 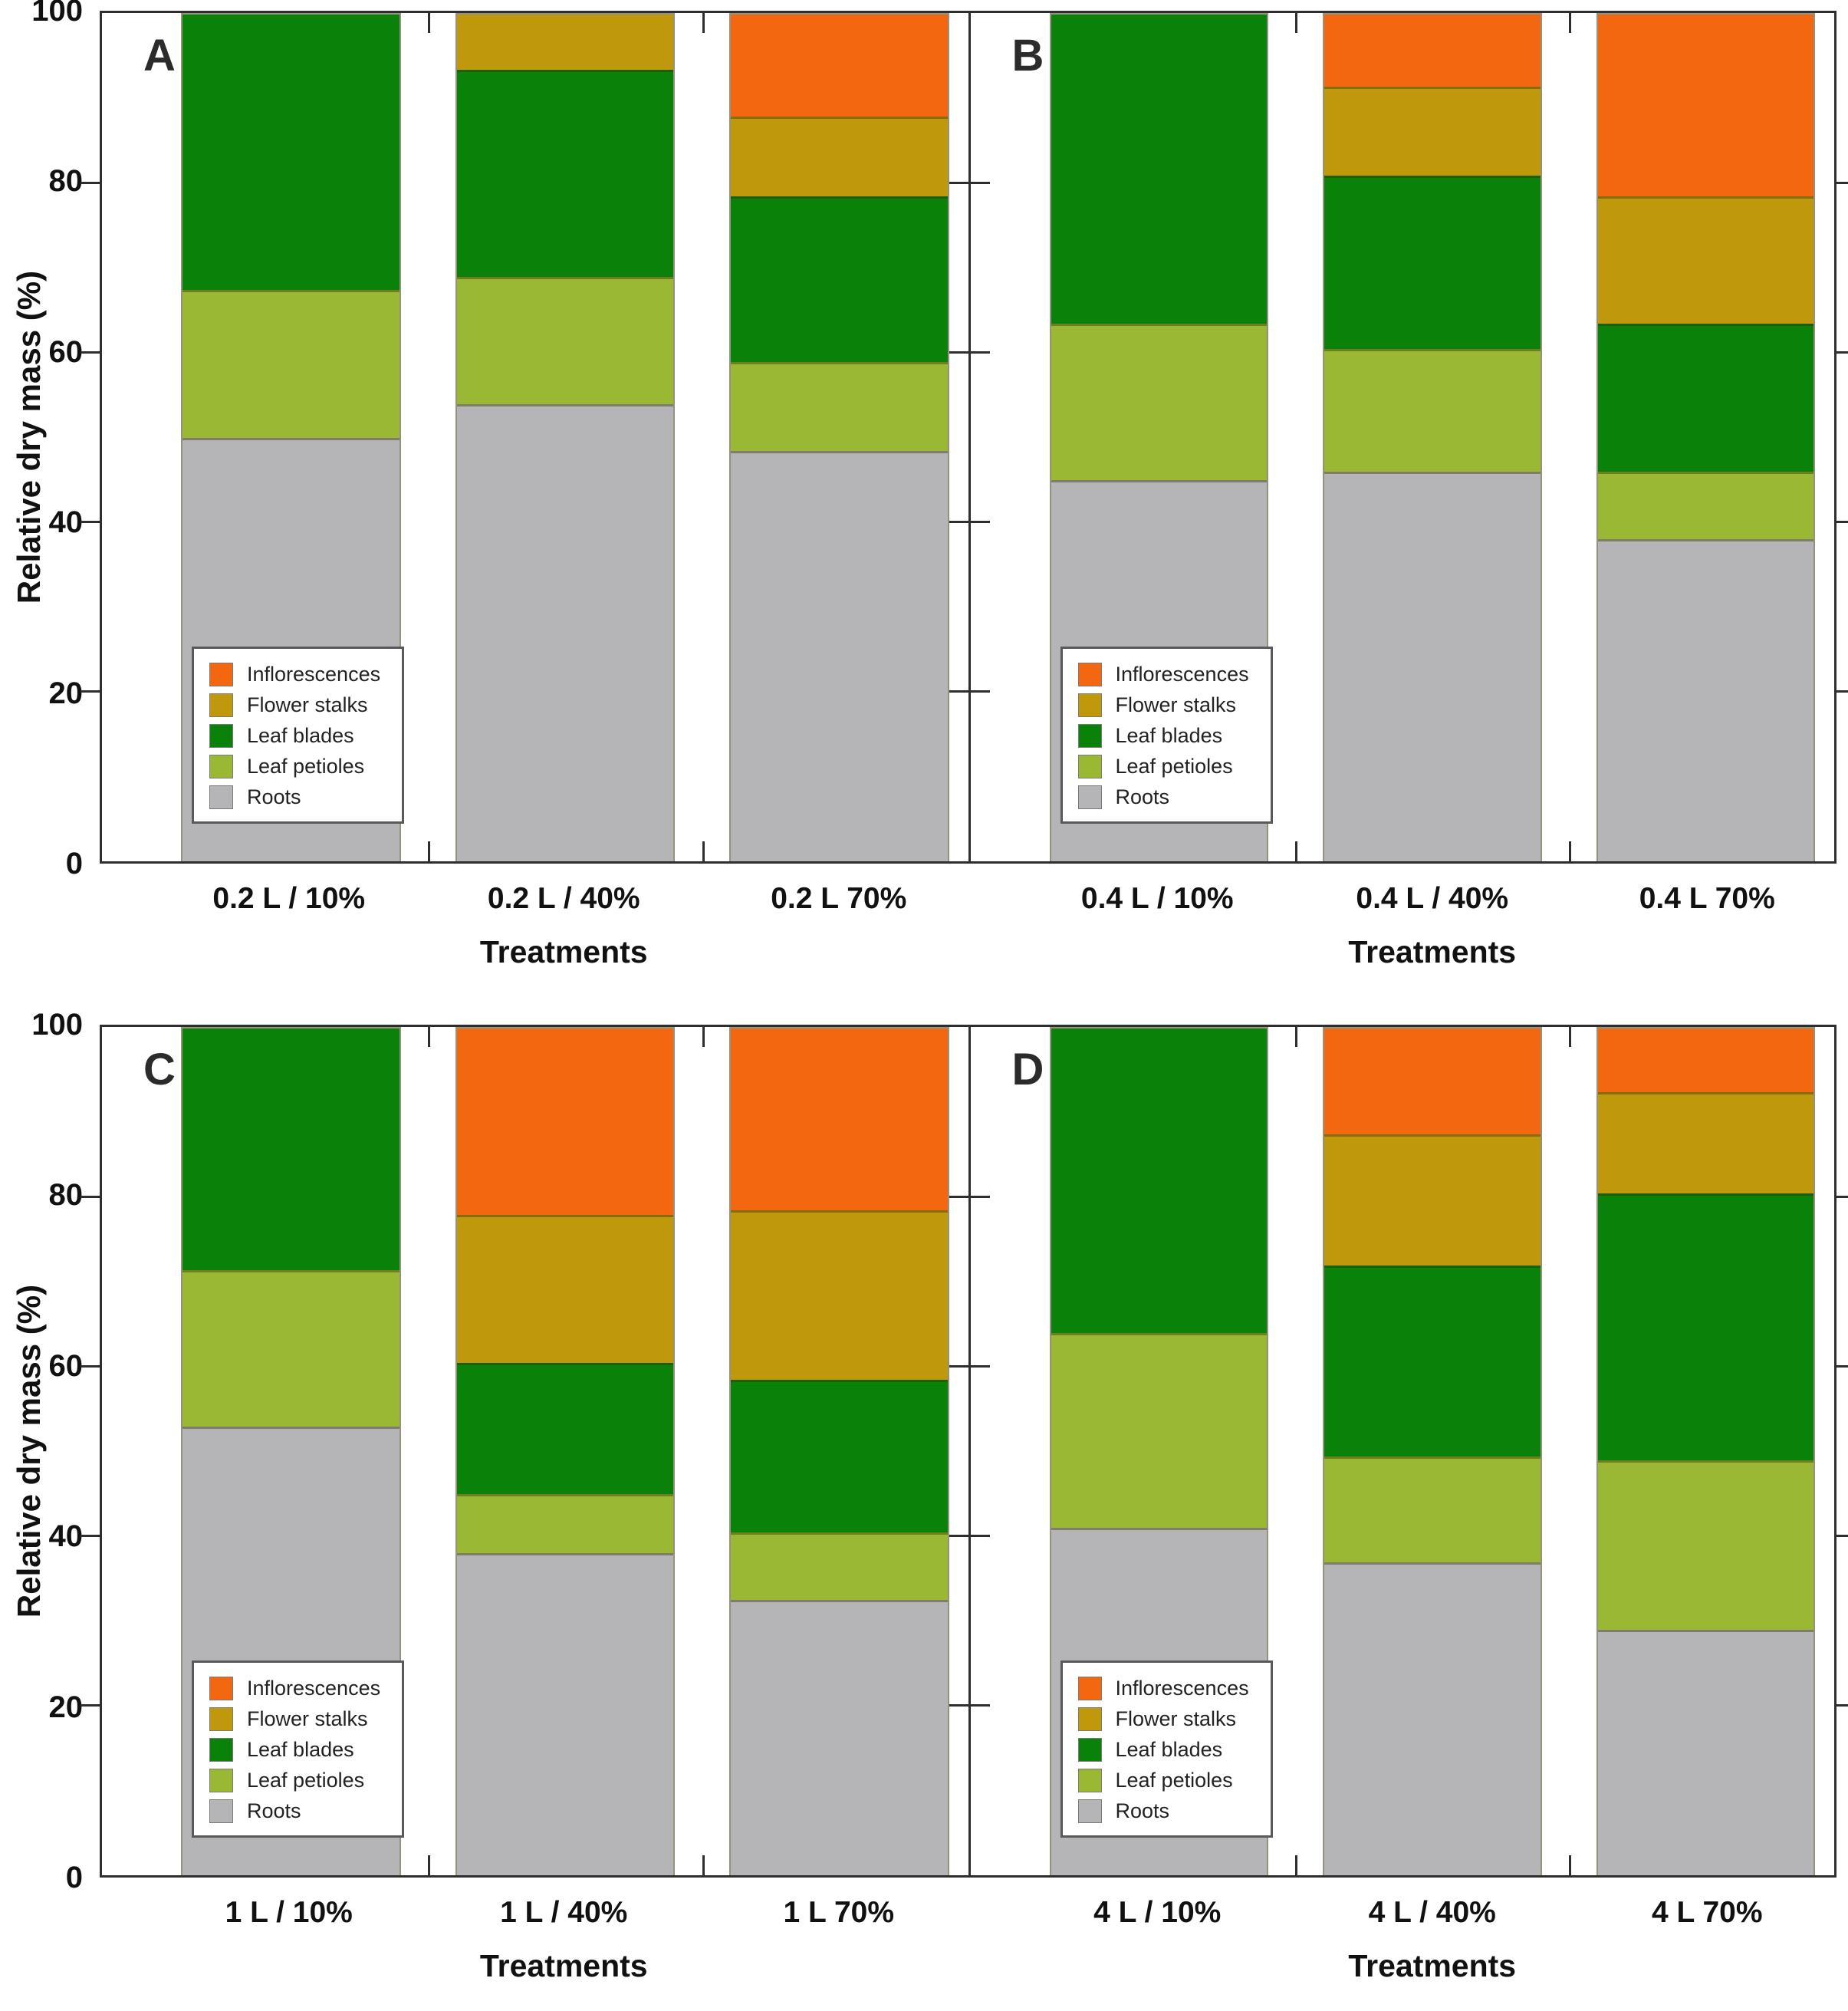 What do you see at coordinates (289, 898) in the screenshot?
I see `x-tick-label: 0.2 L / 10%` at bounding box center [289, 898].